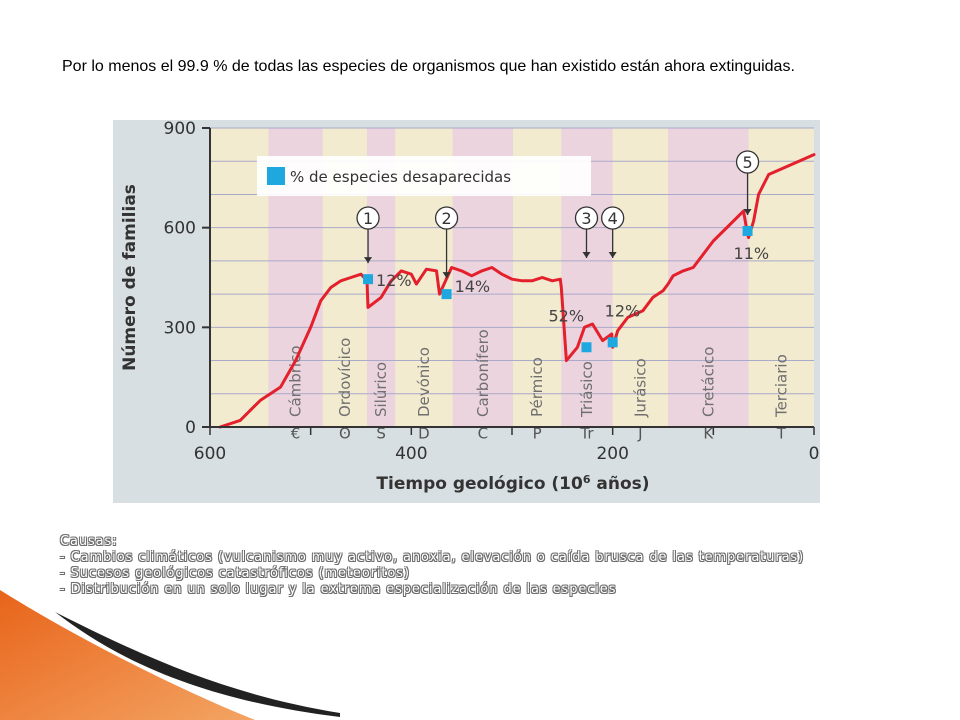 The image size is (960, 720). I want to click on legend-box, so click(424, 176).